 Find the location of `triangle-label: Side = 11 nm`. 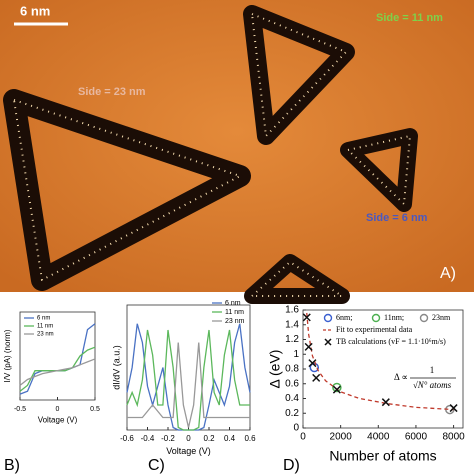

triangle-label: Side = 11 nm is located at coordinates (409, 18).